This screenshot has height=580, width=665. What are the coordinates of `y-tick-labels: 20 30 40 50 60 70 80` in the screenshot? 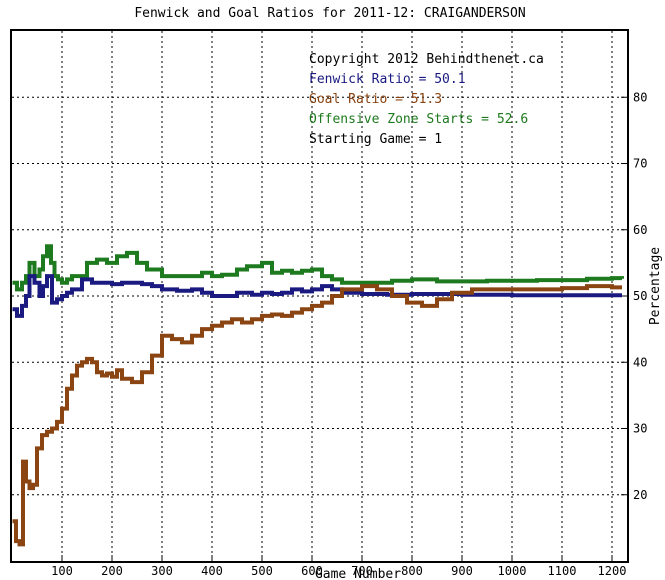 It's located at (640, 296).